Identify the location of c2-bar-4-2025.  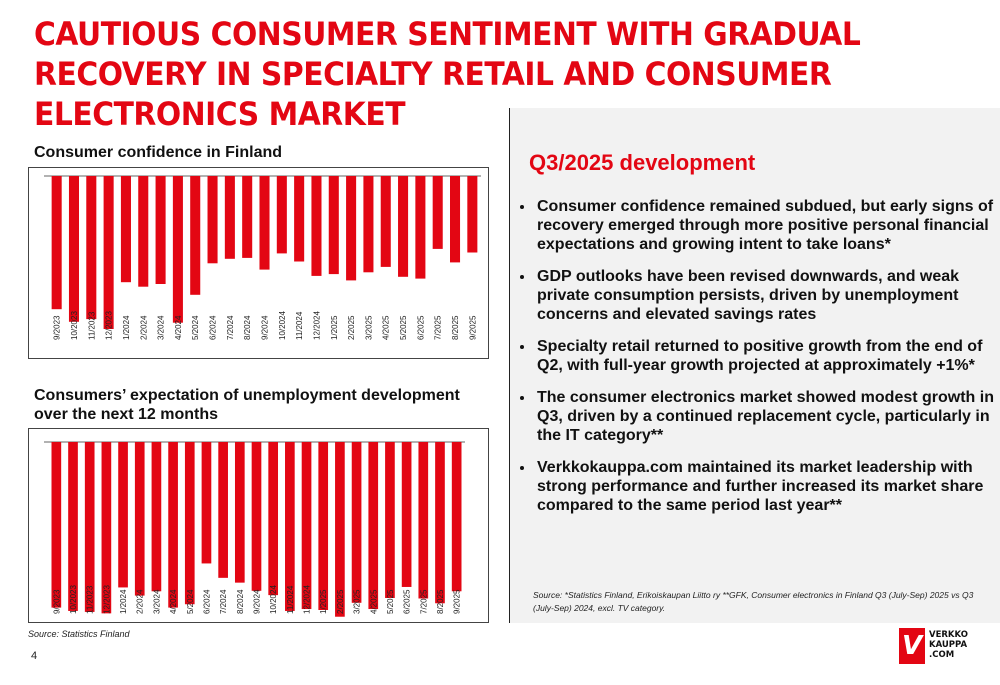
(373, 526).